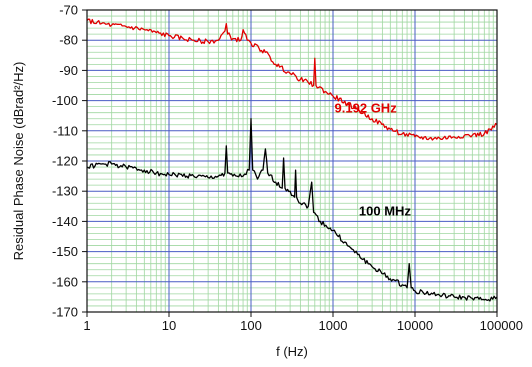 The height and width of the screenshot is (367, 532). What do you see at coordinates (18, 161) in the screenshot?
I see `y-axis-label: Residual Phase Noise (dBrad²/Hz)` at bounding box center [18, 161].